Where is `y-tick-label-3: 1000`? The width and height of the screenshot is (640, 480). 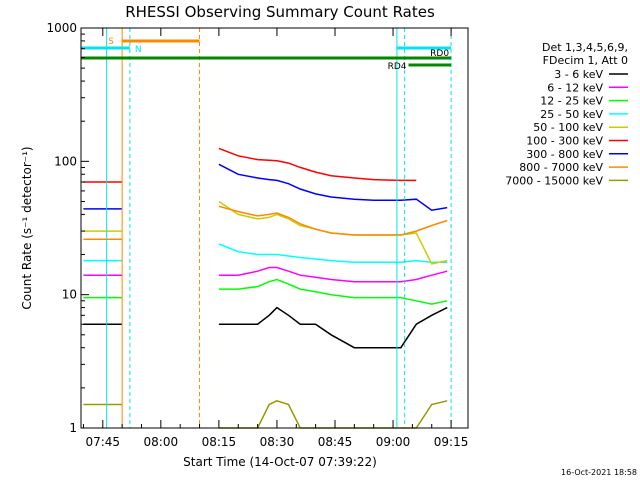
y-tick-label-3: 1000 is located at coordinates (61, 28).